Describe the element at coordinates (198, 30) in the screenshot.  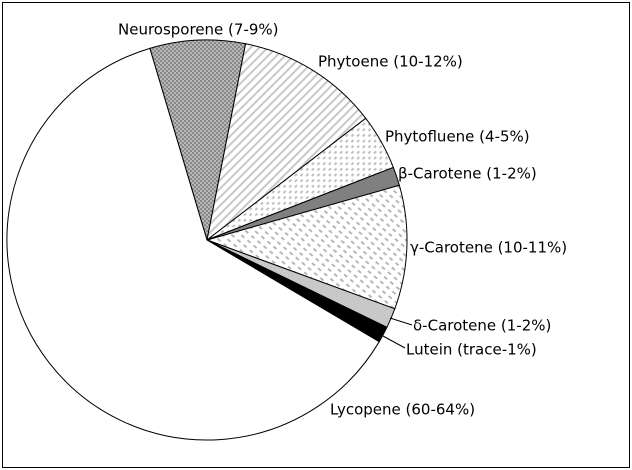
I see `slice-label: Neurosporene (7-9%)` at that location.